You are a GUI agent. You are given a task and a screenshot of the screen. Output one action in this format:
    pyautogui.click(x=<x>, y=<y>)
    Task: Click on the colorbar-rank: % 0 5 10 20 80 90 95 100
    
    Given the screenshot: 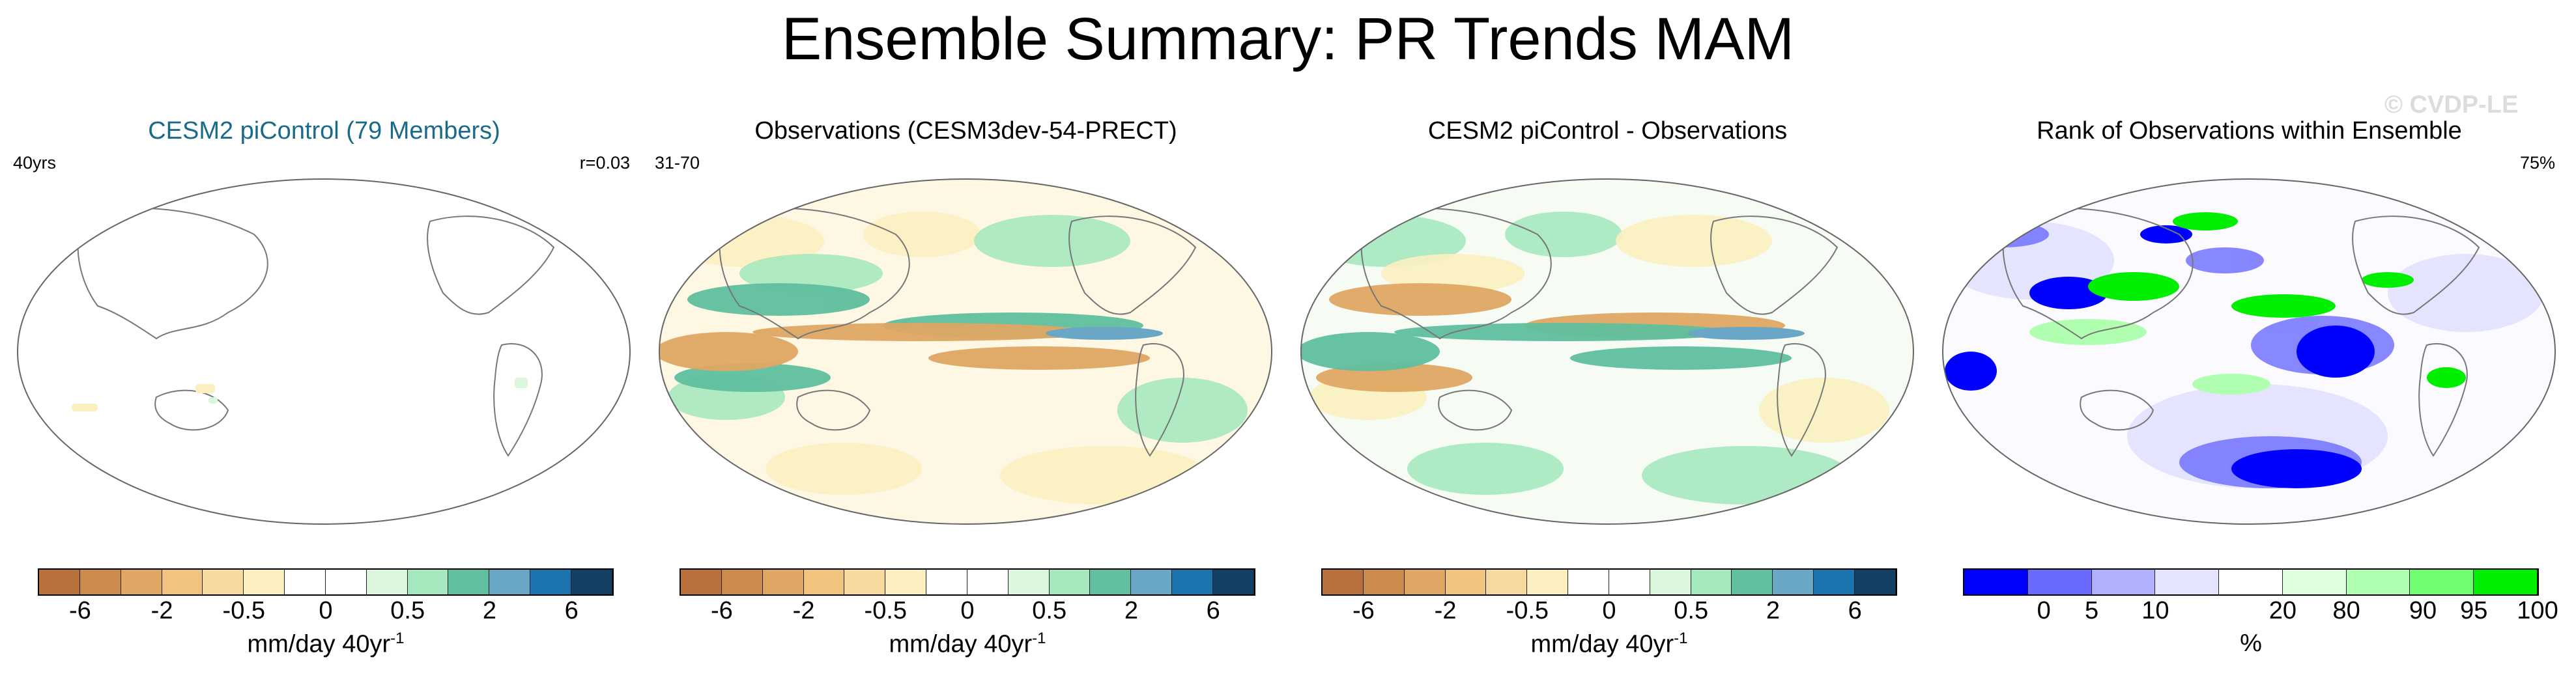 What is the action you would take?
    pyautogui.click(x=2260, y=624)
    